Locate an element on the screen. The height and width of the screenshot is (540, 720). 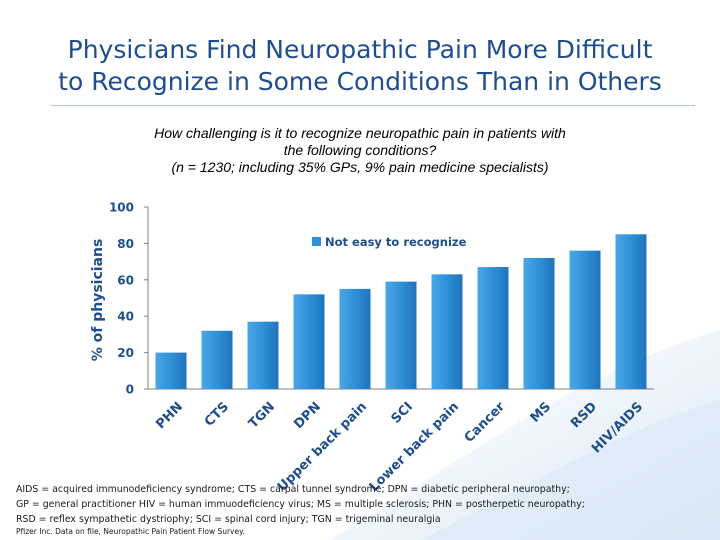
x-tick-label: Lower back pain is located at coordinates (414, 446).